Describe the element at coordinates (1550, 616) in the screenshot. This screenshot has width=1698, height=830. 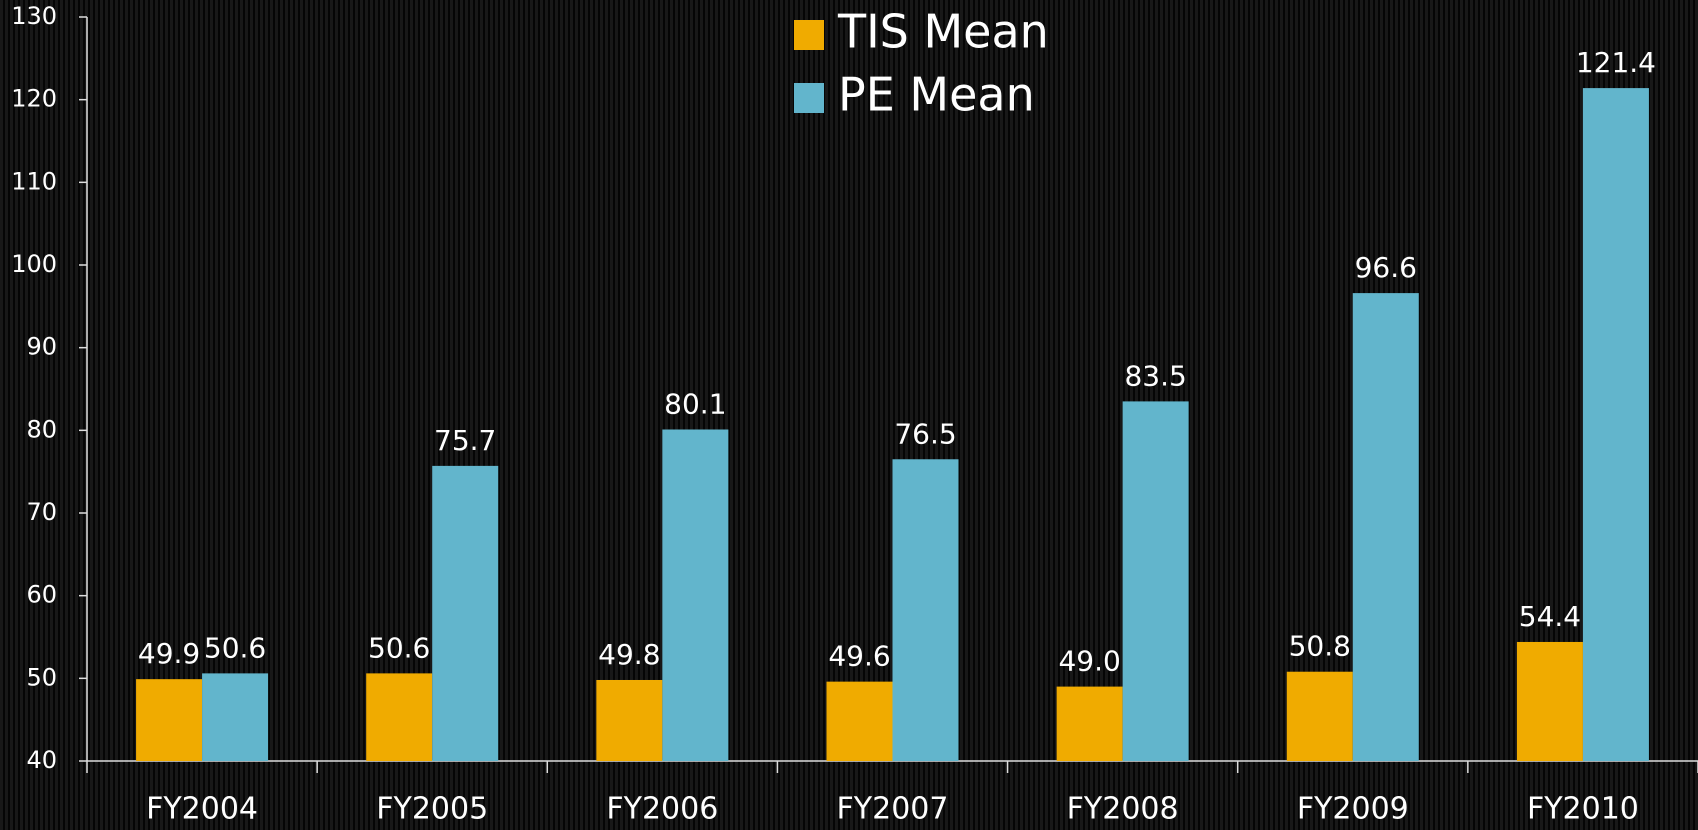
I see `value-label: 54.4` at that location.